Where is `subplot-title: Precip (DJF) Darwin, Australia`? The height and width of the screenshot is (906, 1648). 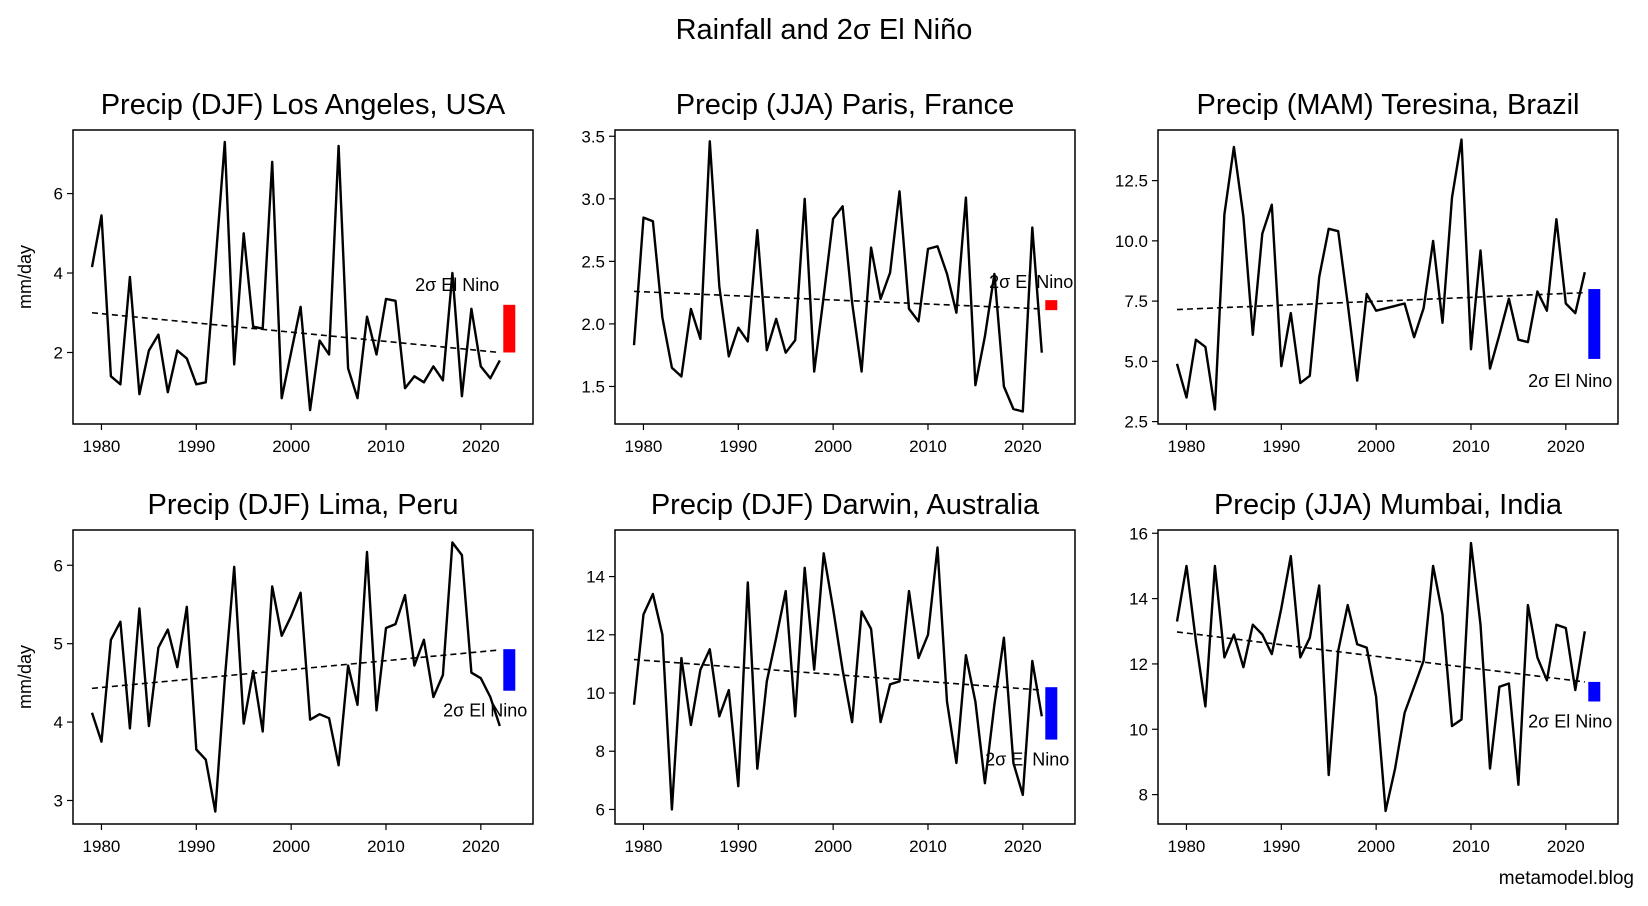 subplot-title: Precip (DJF) Darwin, Australia is located at coordinates (845, 505).